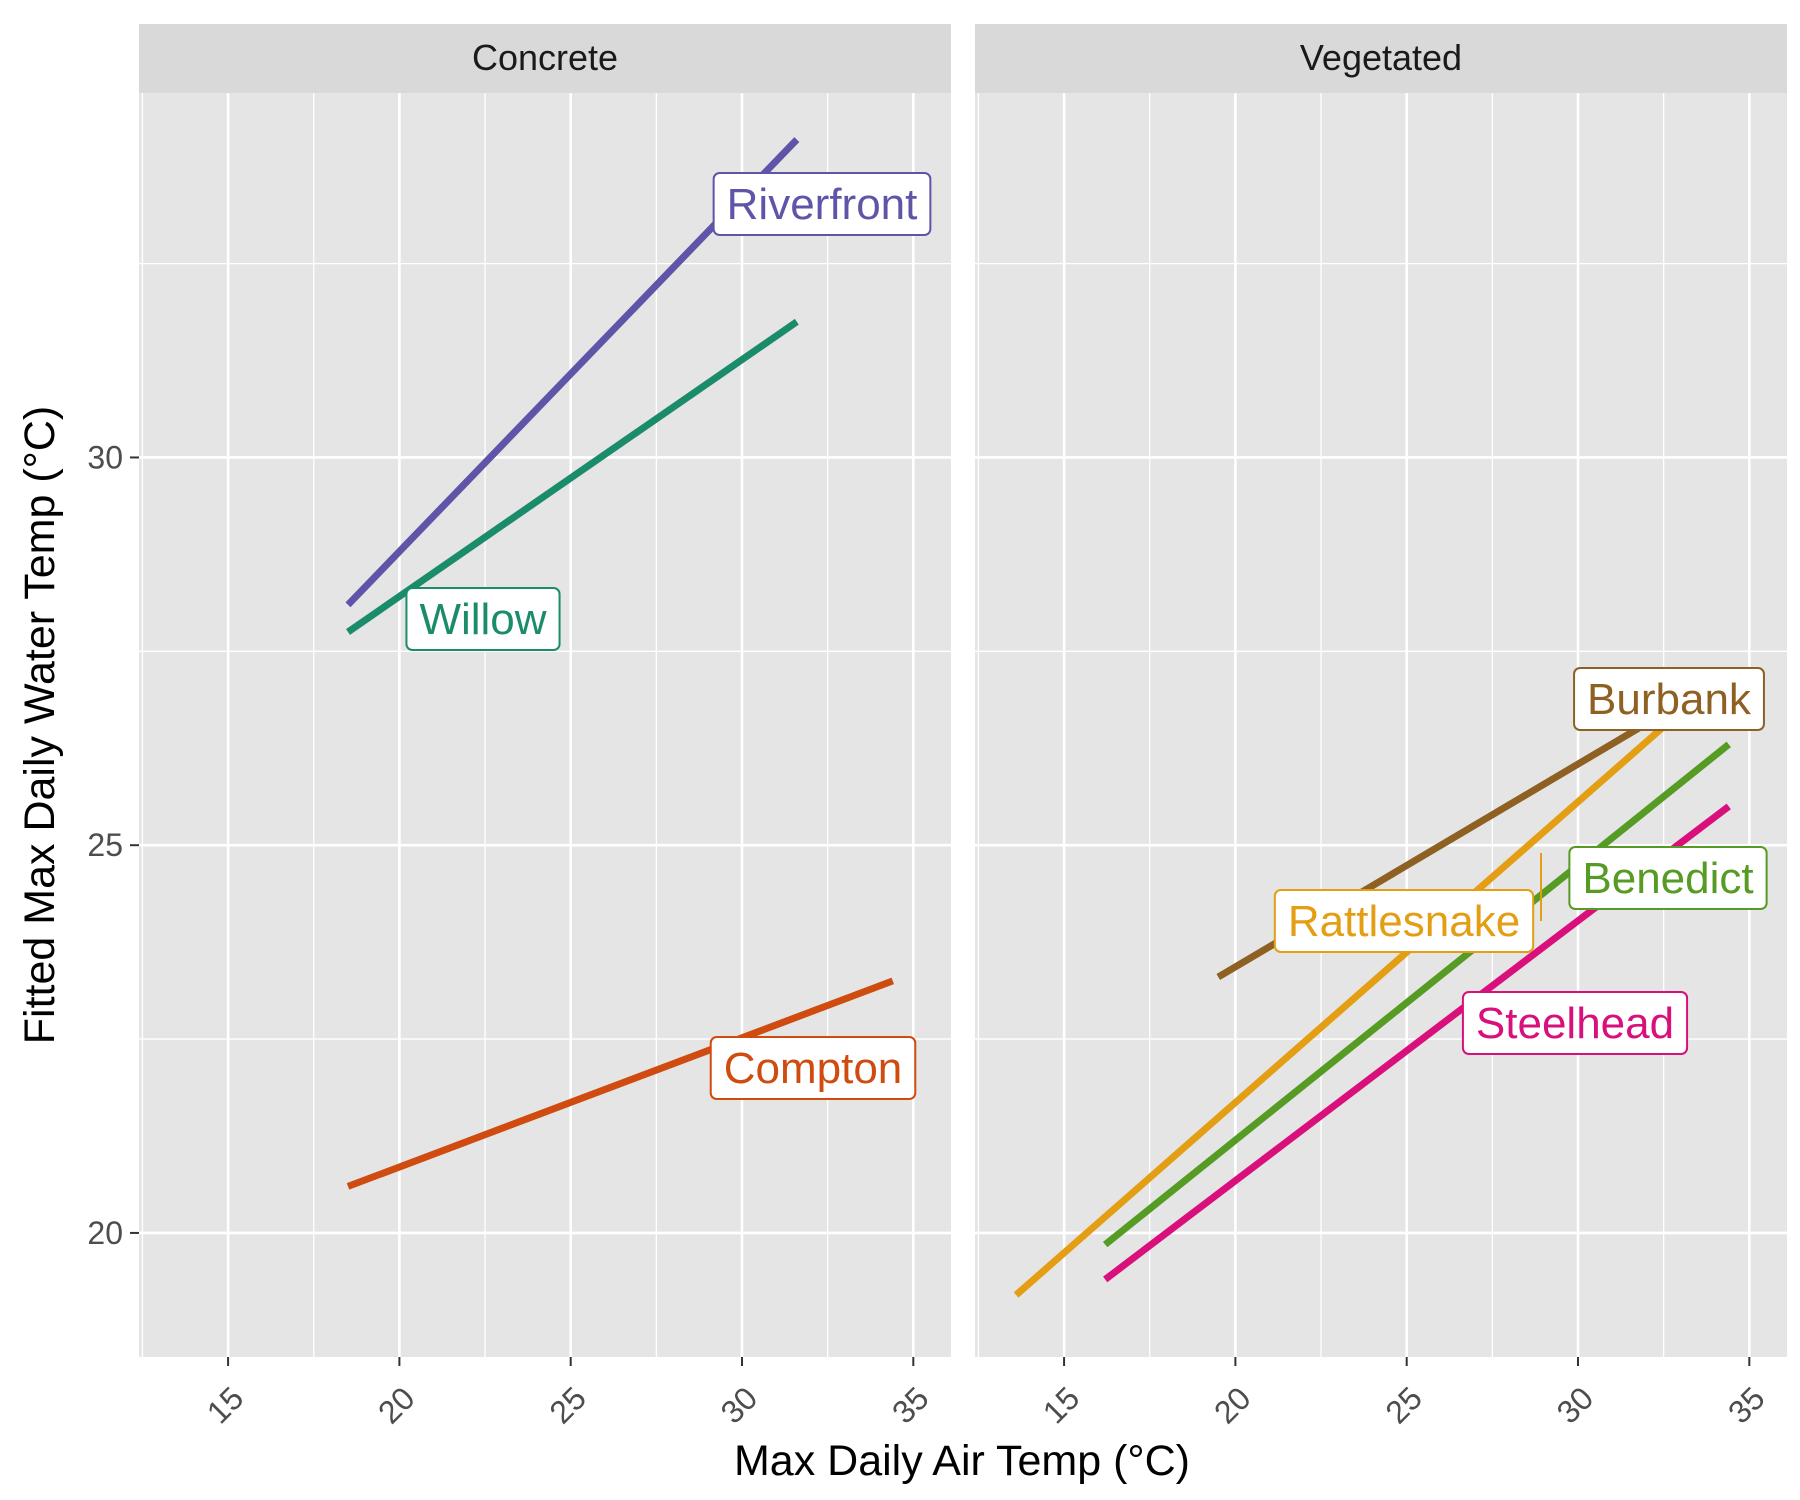  I want to click on label-text: Rattlesnake, so click(1404, 921).